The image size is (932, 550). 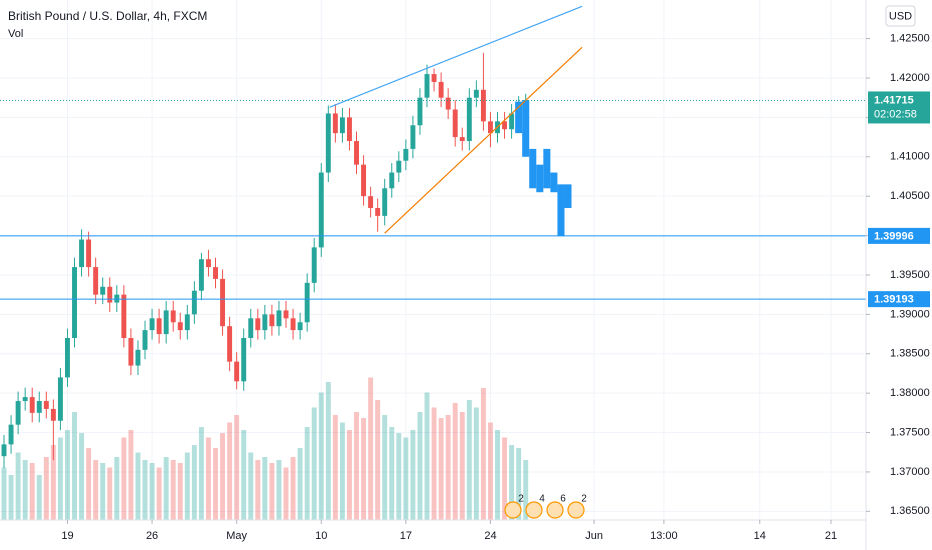 I want to click on y-tick-label: 1.42000, so click(x=910, y=78).